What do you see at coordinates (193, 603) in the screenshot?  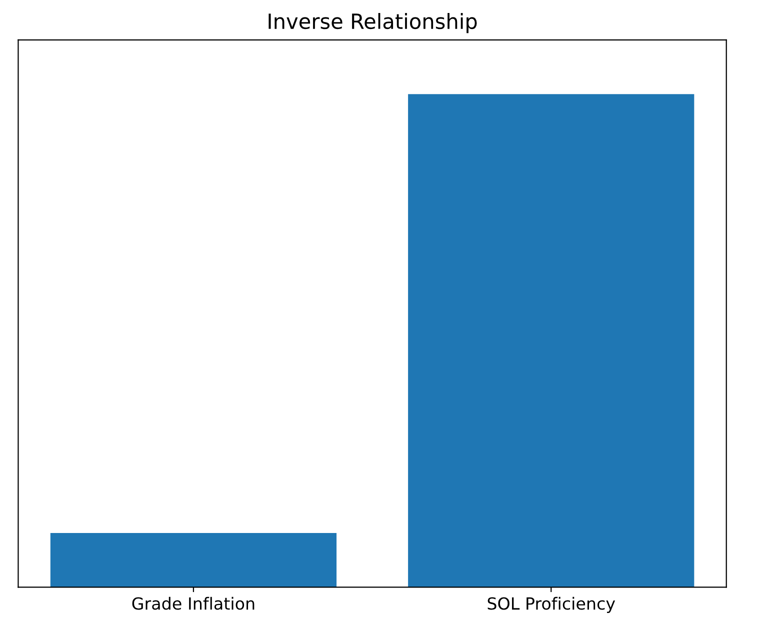 I see `x-tick-label: Grade Inflation` at bounding box center [193, 603].